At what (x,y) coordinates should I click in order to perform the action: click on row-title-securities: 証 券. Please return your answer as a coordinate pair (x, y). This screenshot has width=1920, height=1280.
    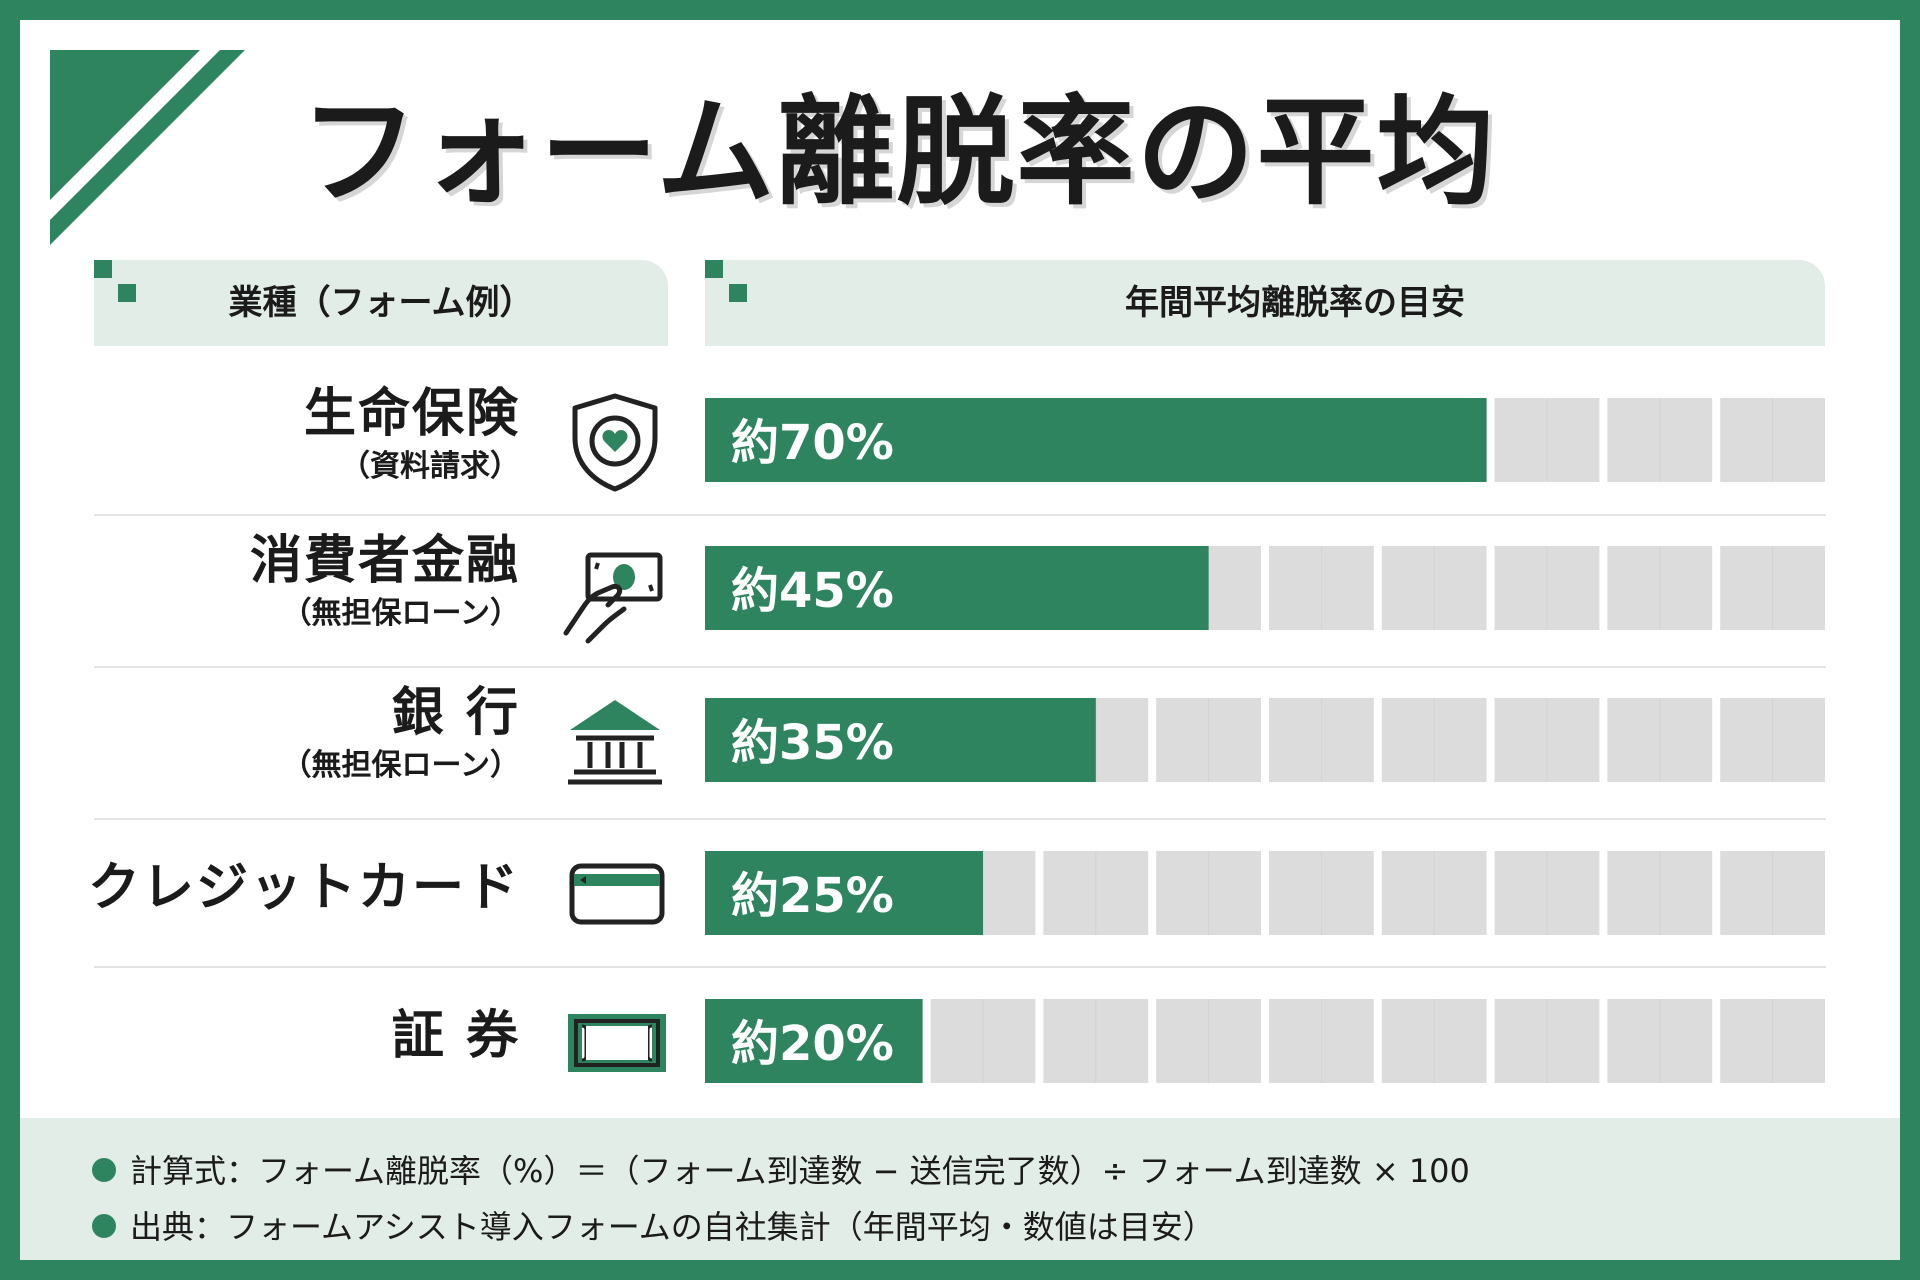
    Looking at the image, I should click on (456, 1036).